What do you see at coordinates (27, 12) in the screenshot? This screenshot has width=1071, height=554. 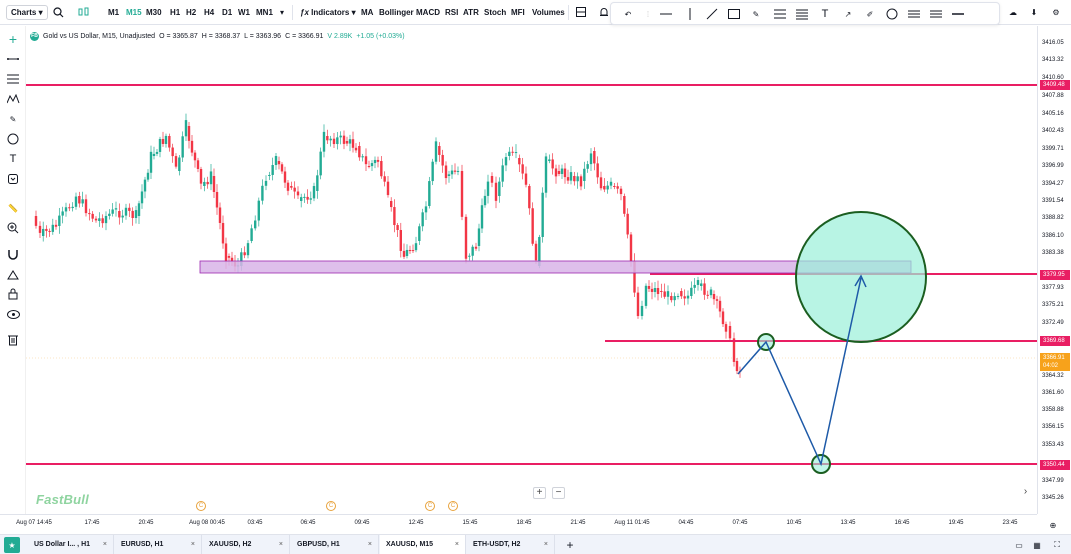 I see `charts-menu: Charts ▾` at bounding box center [27, 12].